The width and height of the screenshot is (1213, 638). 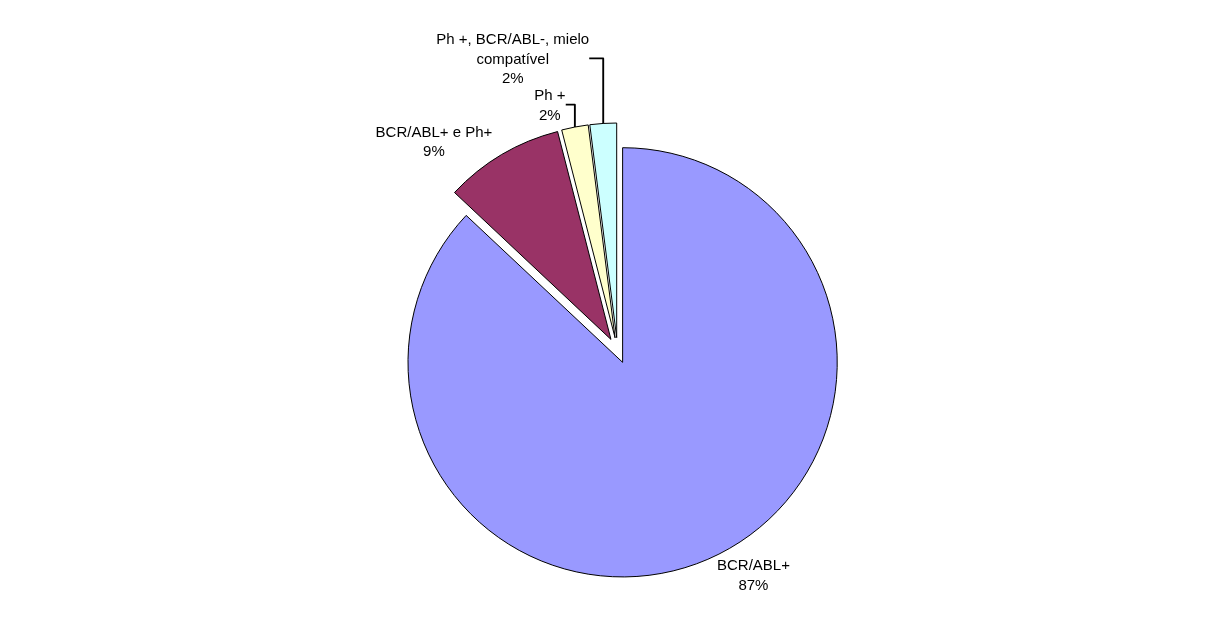 I want to click on slice-label: BCR/ABL+ e Ph+, so click(x=434, y=131).